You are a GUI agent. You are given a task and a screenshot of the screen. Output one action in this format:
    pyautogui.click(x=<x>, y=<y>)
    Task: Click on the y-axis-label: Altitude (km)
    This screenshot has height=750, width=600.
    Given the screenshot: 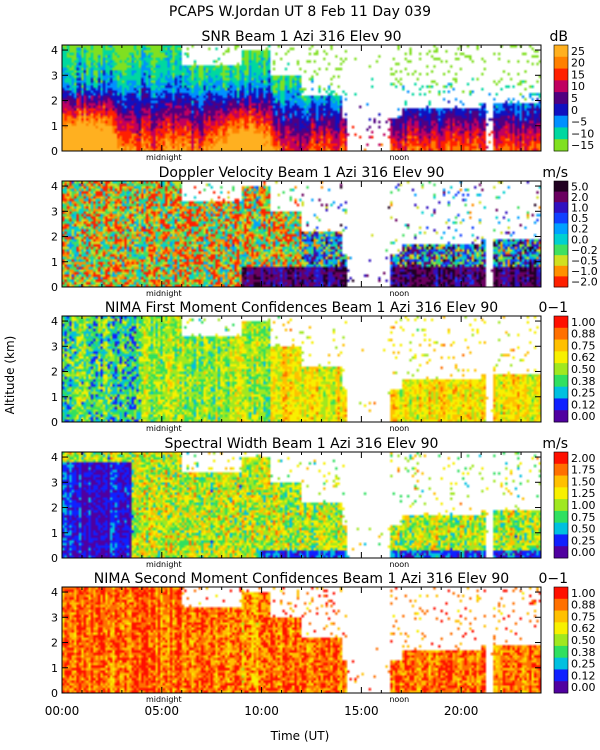 What is the action you would take?
    pyautogui.click(x=10, y=375)
    